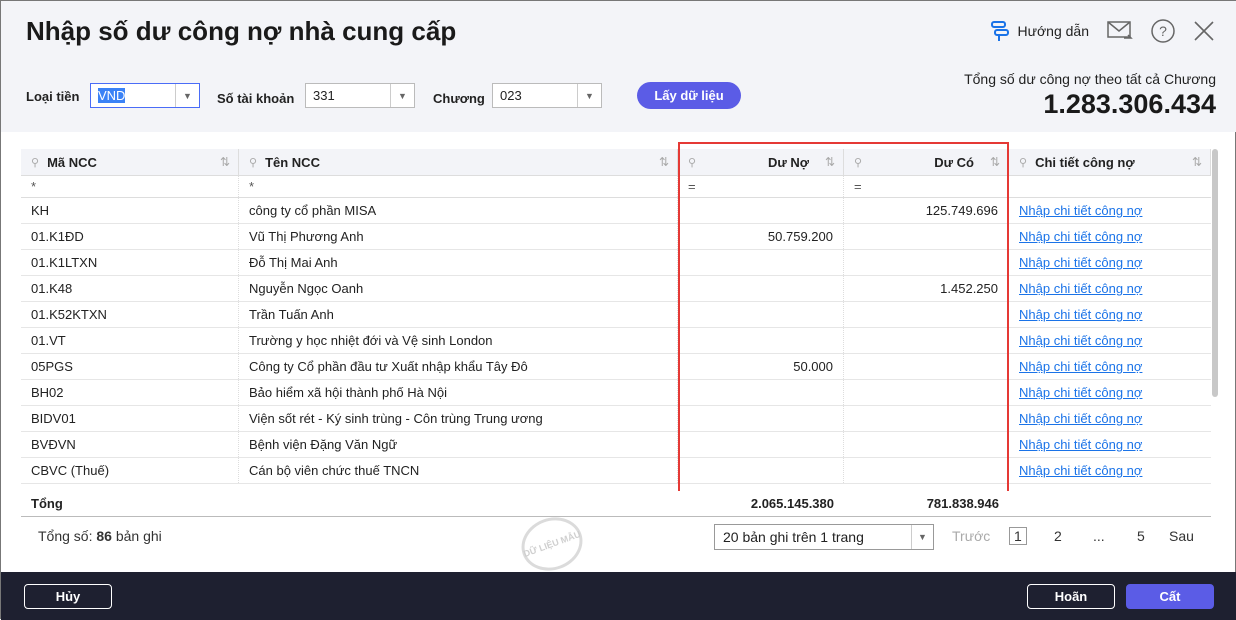  What do you see at coordinates (1120, 31) in the screenshot?
I see `mail-forward-icon` at bounding box center [1120, 31].